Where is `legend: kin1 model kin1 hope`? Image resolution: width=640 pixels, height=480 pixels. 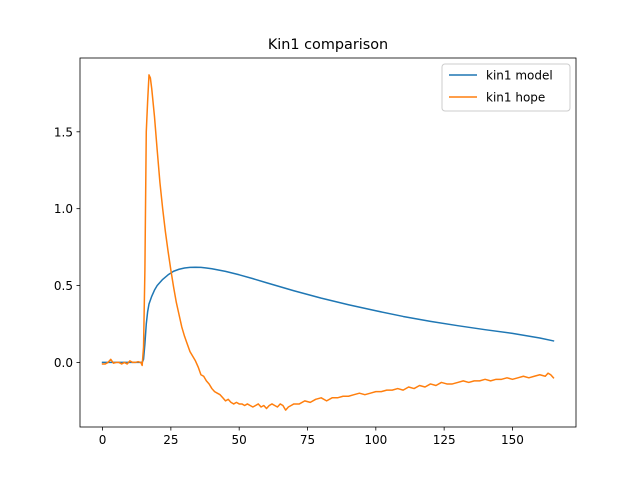
legend: kin1 model kin1 hope is located at coordinates (506, 87).